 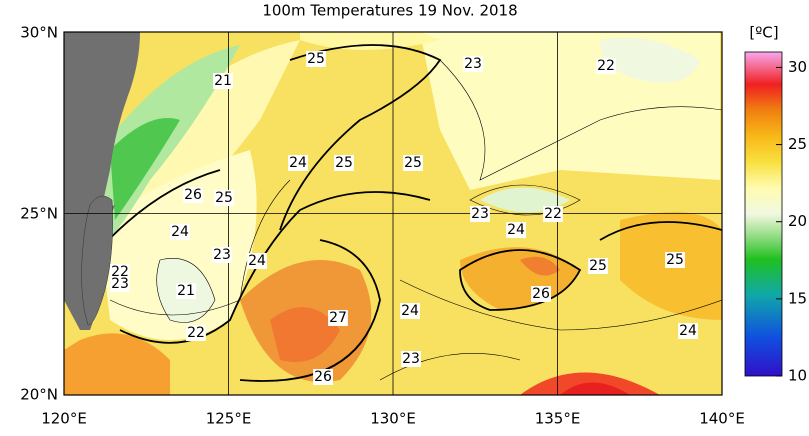 I want to click on colorbar-unit: [ºC], so click(x=763, y=33).